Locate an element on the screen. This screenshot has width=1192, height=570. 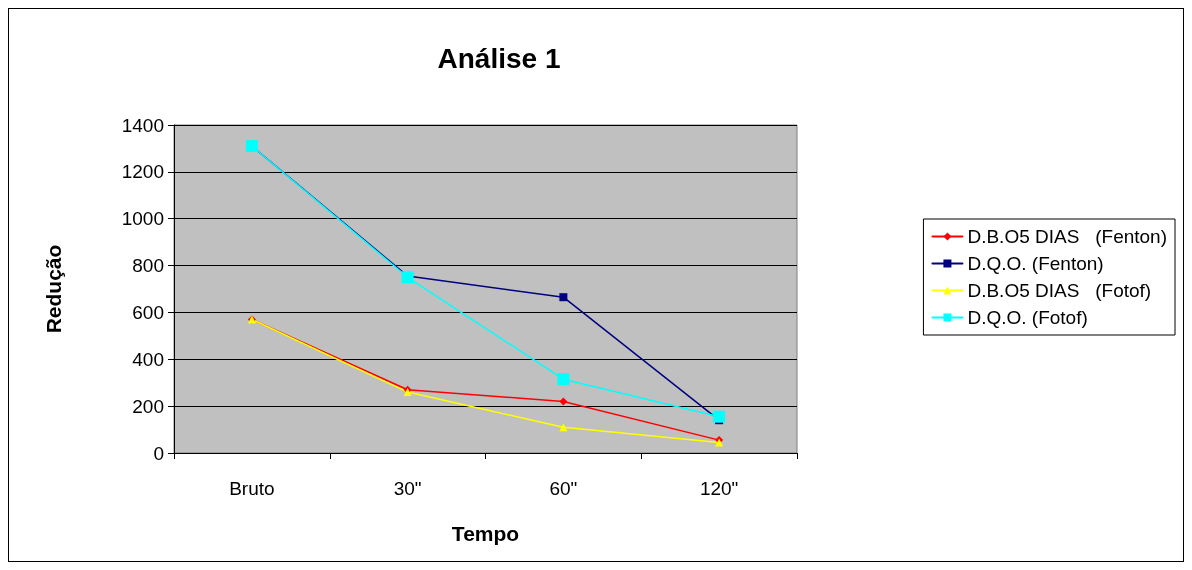
chart-title: Análise 1 is located at coordinates (499, 58).